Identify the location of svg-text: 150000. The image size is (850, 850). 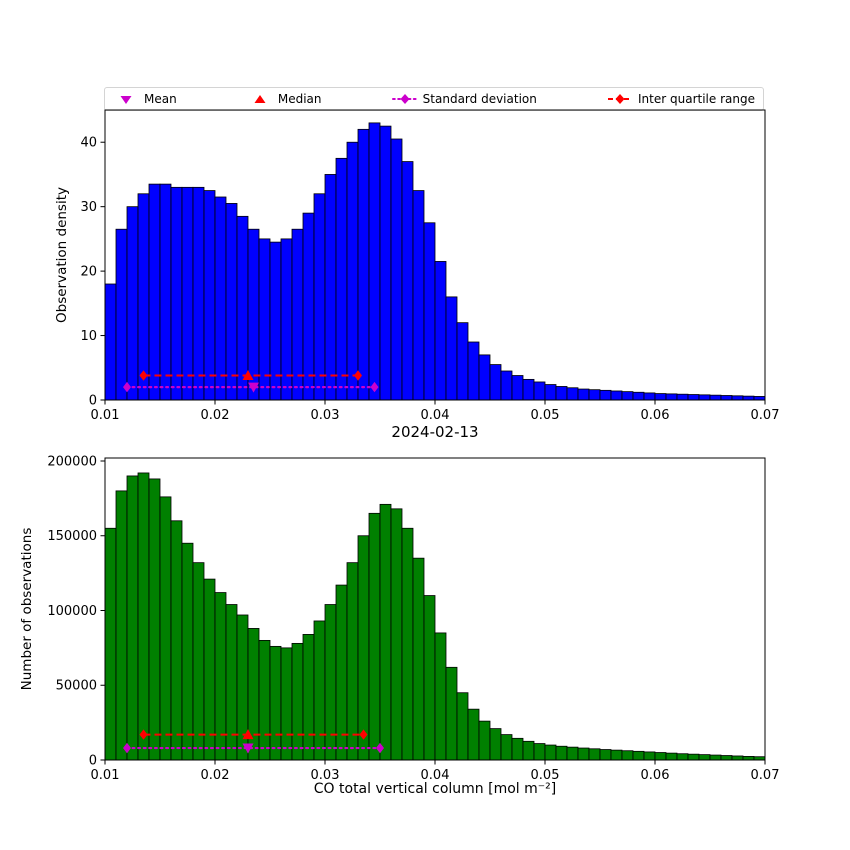
(72, 536).